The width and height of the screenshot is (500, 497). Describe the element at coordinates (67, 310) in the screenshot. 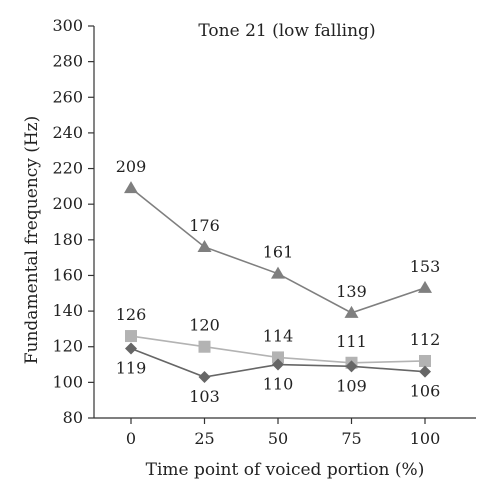

I see `y-tick-label: 140` at that location.